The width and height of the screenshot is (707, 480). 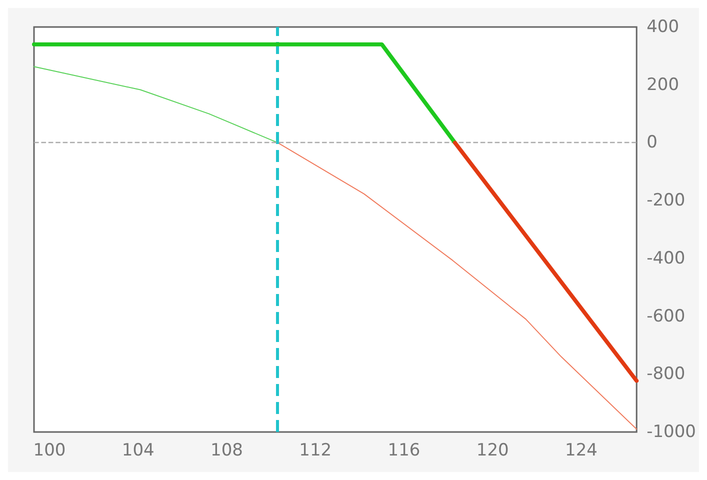 I want to click on y-tick-label: -1000, so click(x=671, y=432).